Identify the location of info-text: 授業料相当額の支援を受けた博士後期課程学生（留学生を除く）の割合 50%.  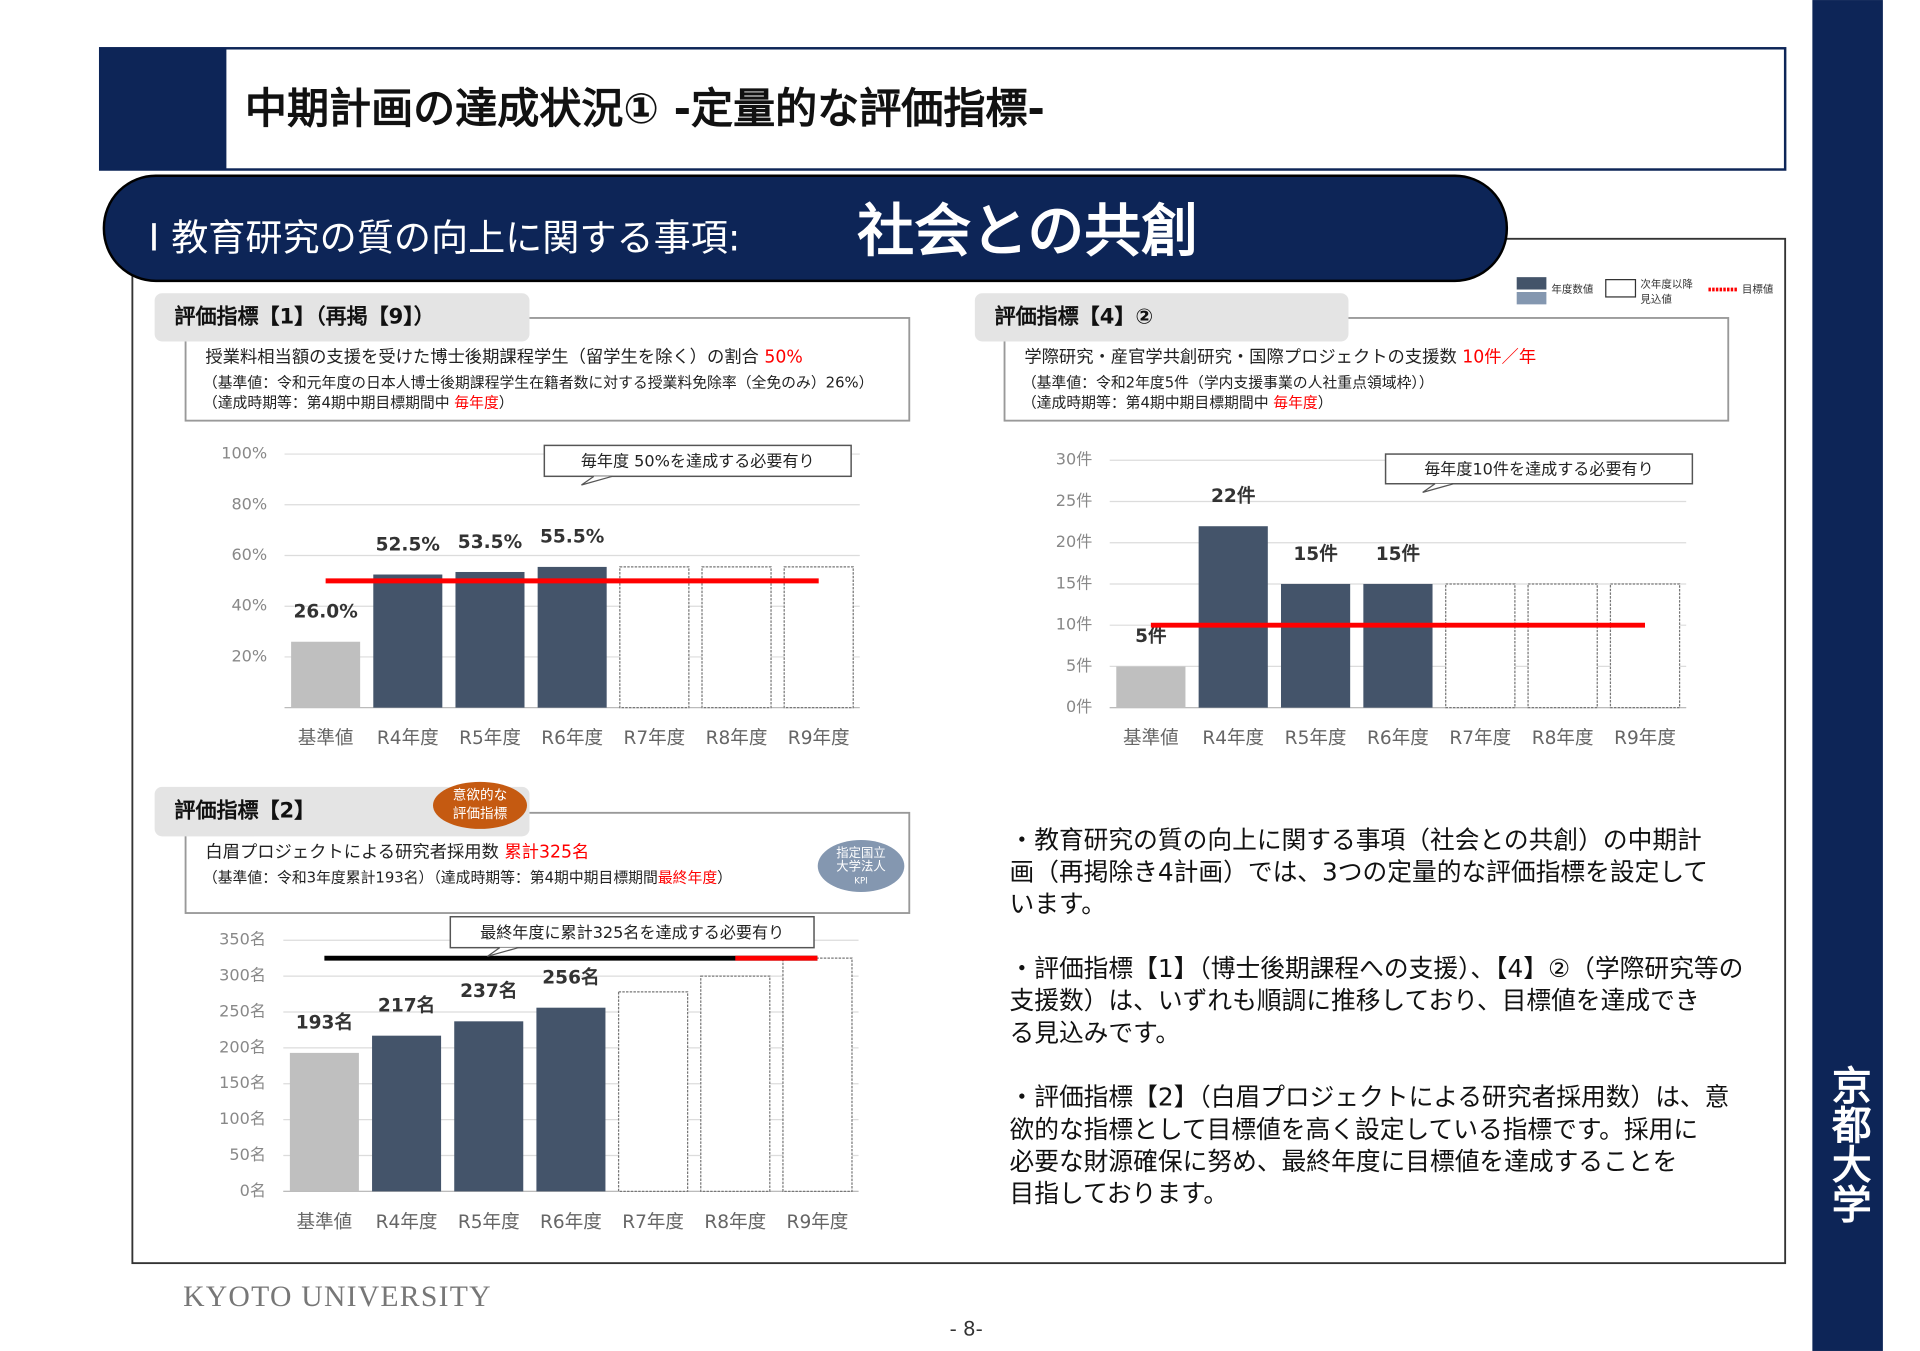
(503, 358).